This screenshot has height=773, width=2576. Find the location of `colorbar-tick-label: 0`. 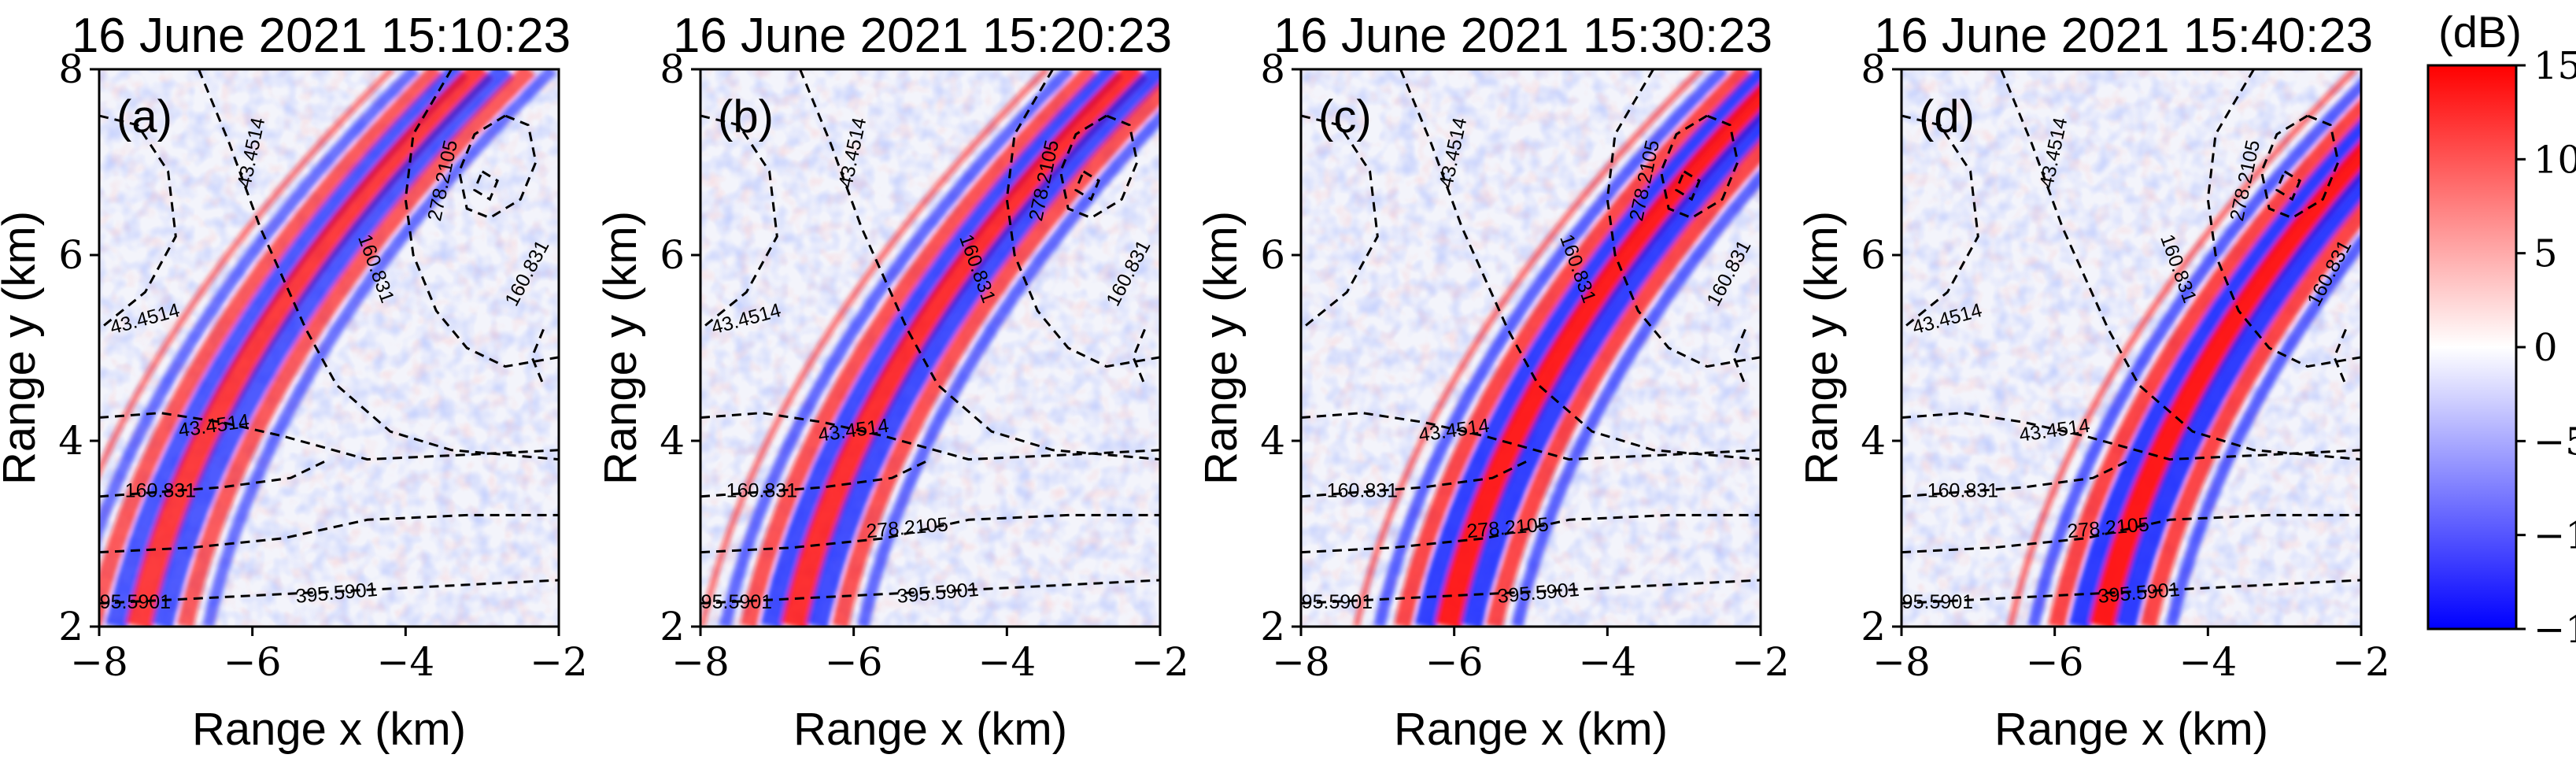

colorbar-tick-label: 0 is located at coordinates (2545, 348).